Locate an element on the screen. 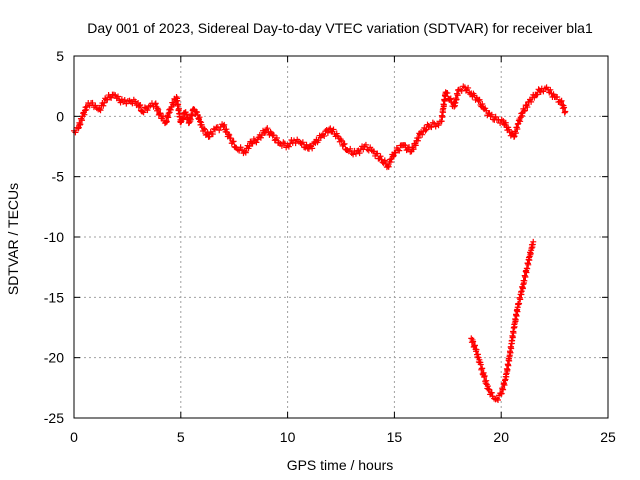 This screenshot has height=480, width=640. y-tick-label: -20 is located at coordinates (54, 358).